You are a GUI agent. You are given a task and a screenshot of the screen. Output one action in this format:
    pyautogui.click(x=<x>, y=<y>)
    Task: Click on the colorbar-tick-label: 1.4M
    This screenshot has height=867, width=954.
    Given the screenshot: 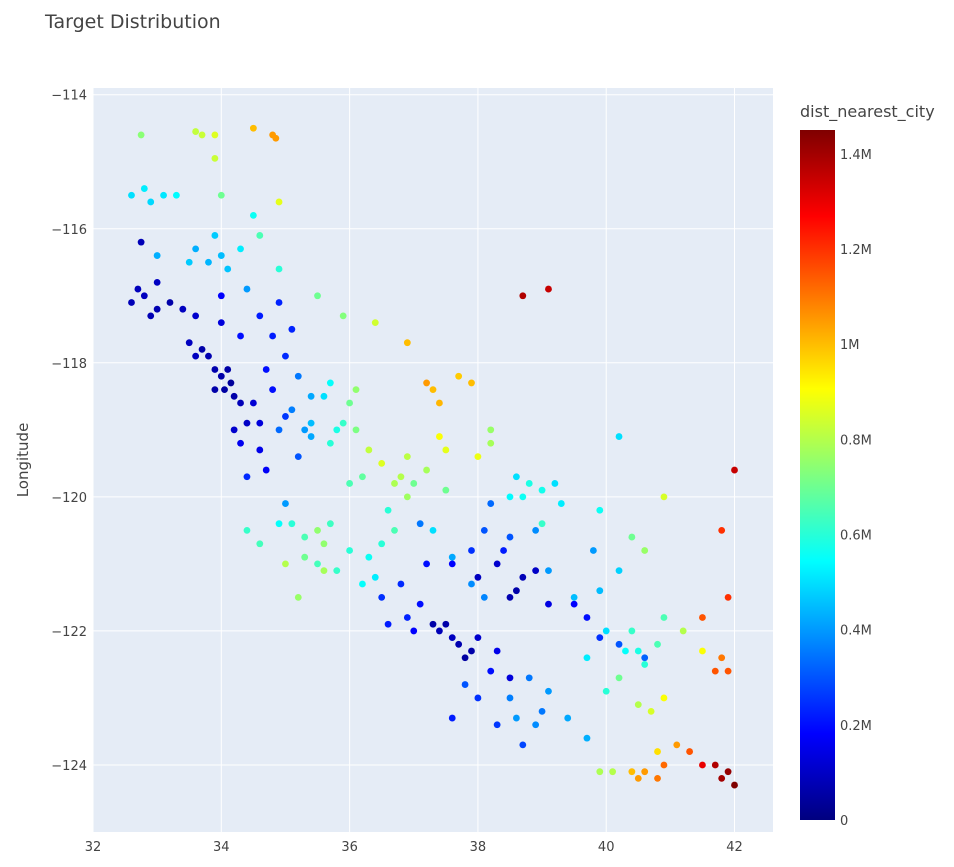 What is the action you would take?
    pyautogui.click(x=856, y=155)
    